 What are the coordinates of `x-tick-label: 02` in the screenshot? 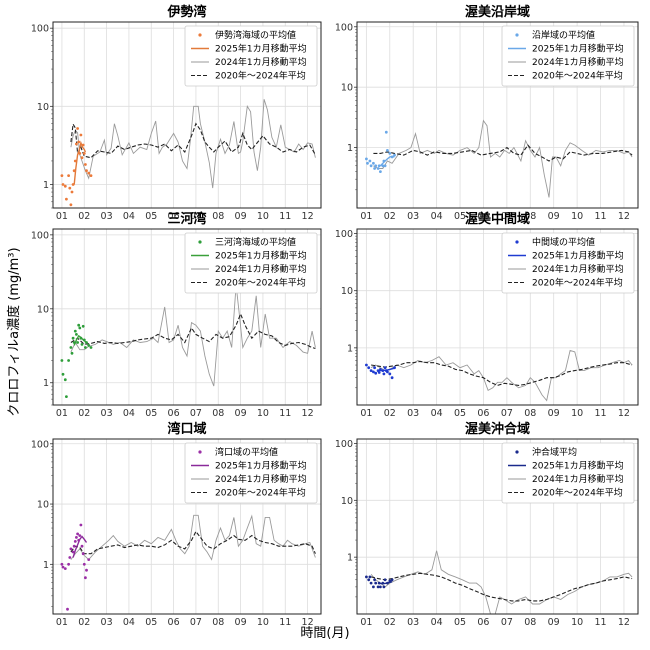 It's located at (84, 622).